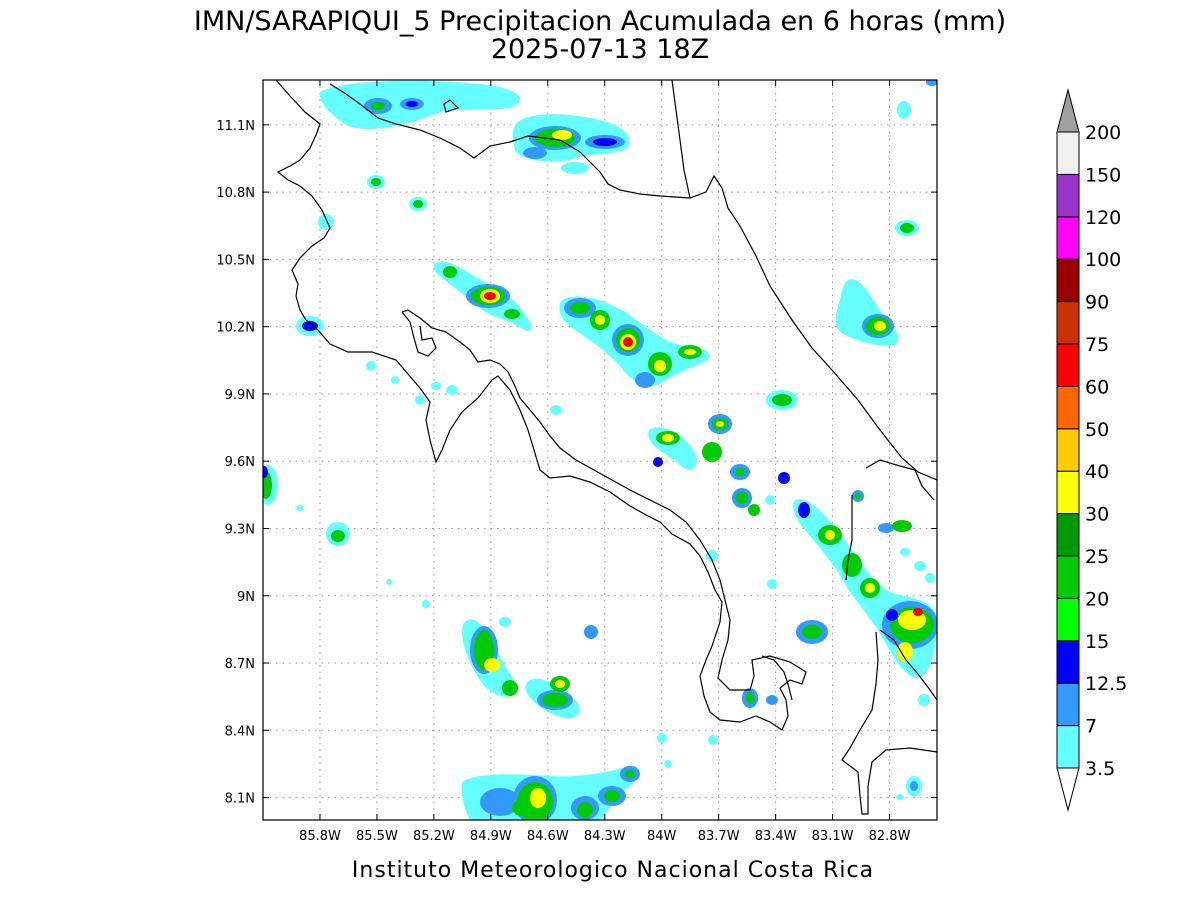 This screenshot has height=900, width=1200. I want to click on colorbar-label: 90, so click(1097, 303).